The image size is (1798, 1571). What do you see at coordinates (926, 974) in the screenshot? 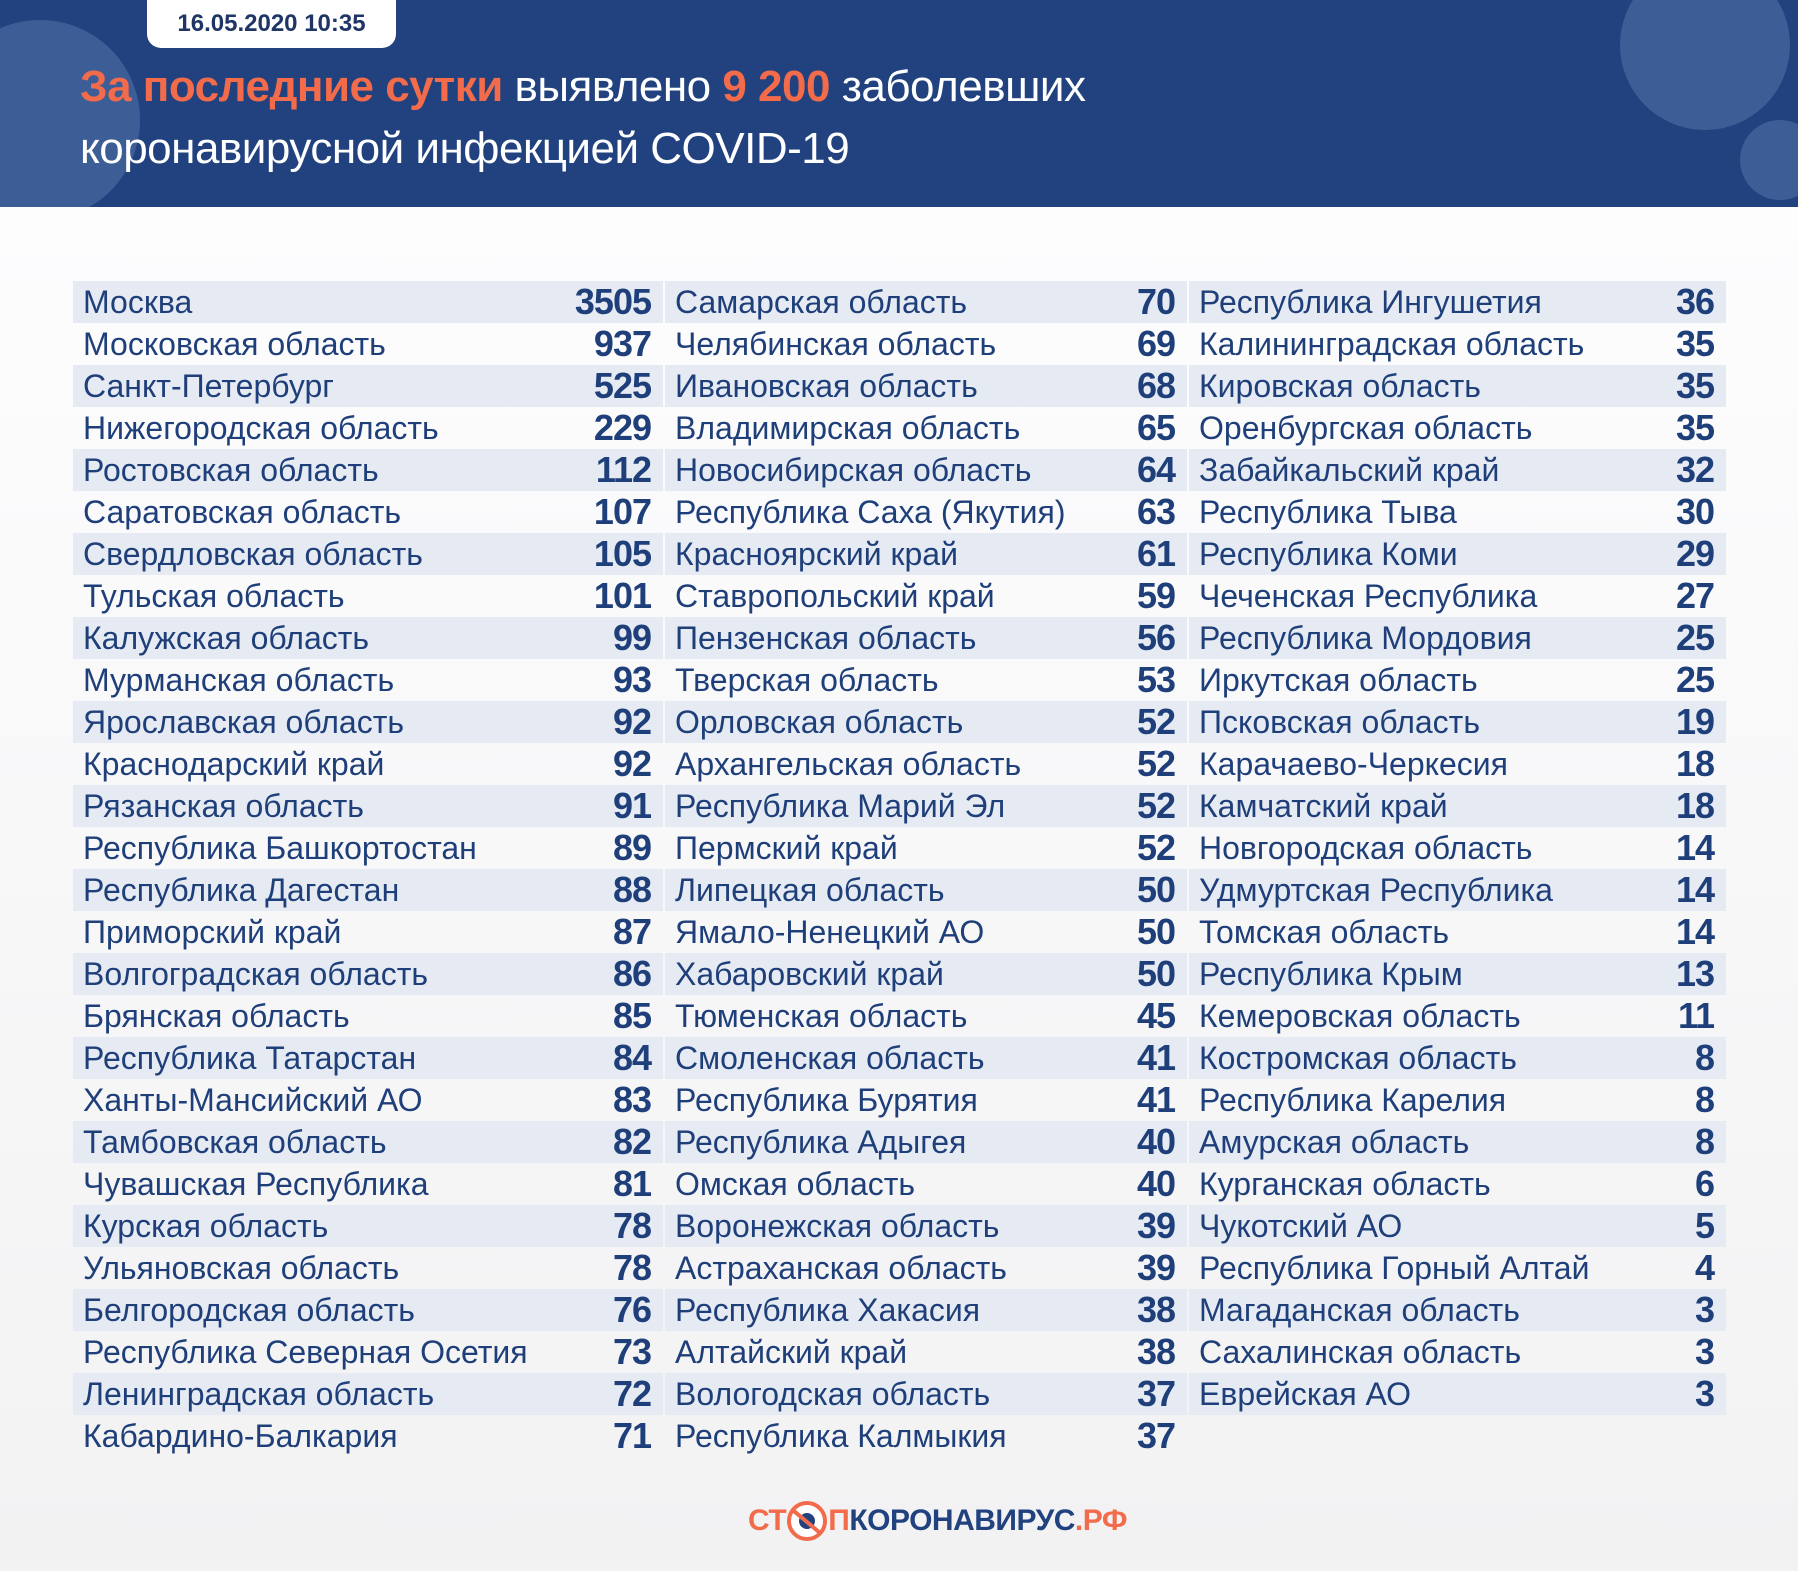
I see `region-row: Хабаровский край 50` at bounding box center [926, 974].